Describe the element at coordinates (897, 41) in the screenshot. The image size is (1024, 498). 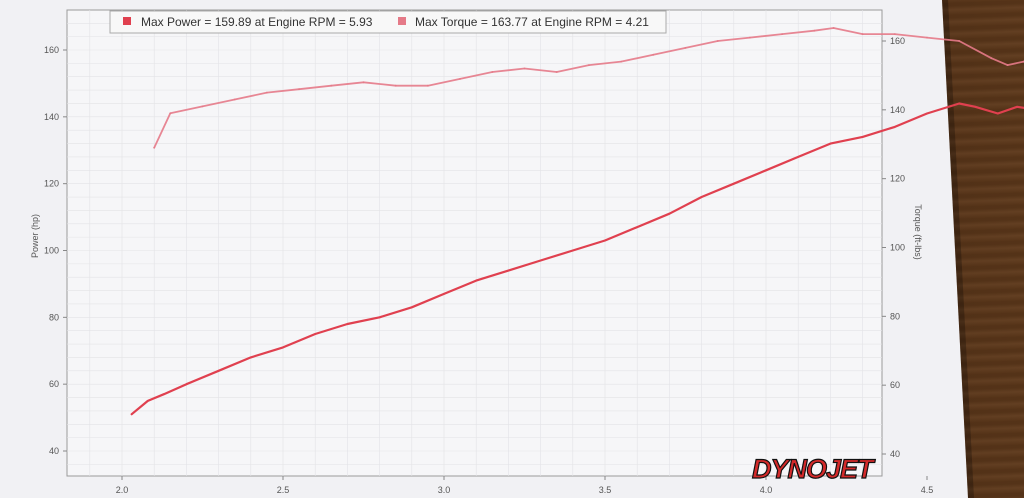
I see `right-tick-label: 160` at that location.